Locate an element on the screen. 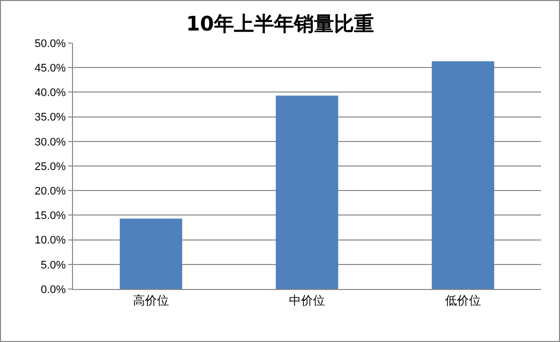 Image resolution: width=560 pixels, height=342 pixels. y-tick-label: 30.0% is located at coordinates (50, 142).